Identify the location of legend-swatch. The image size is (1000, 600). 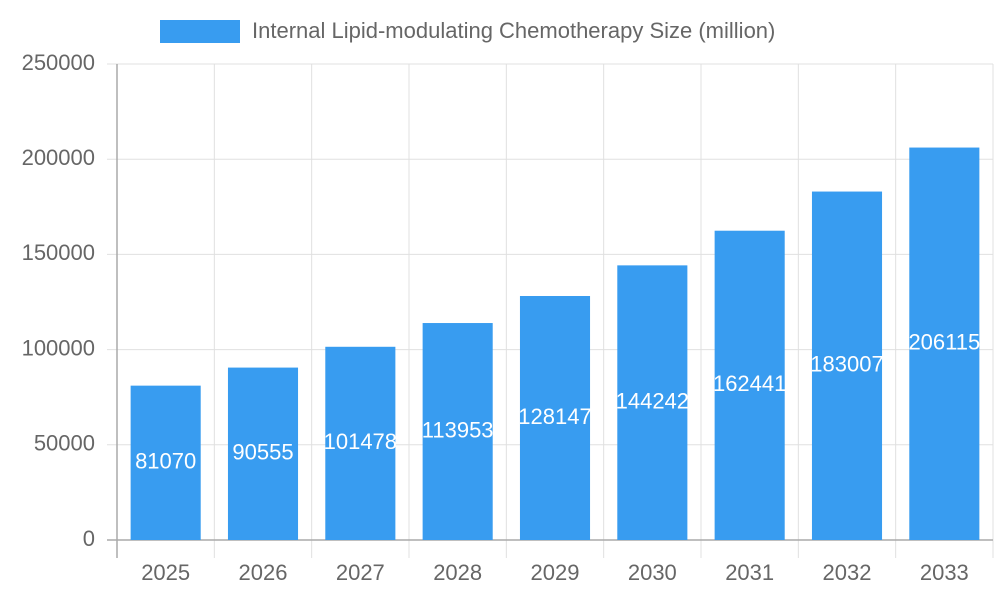
(200, 31).